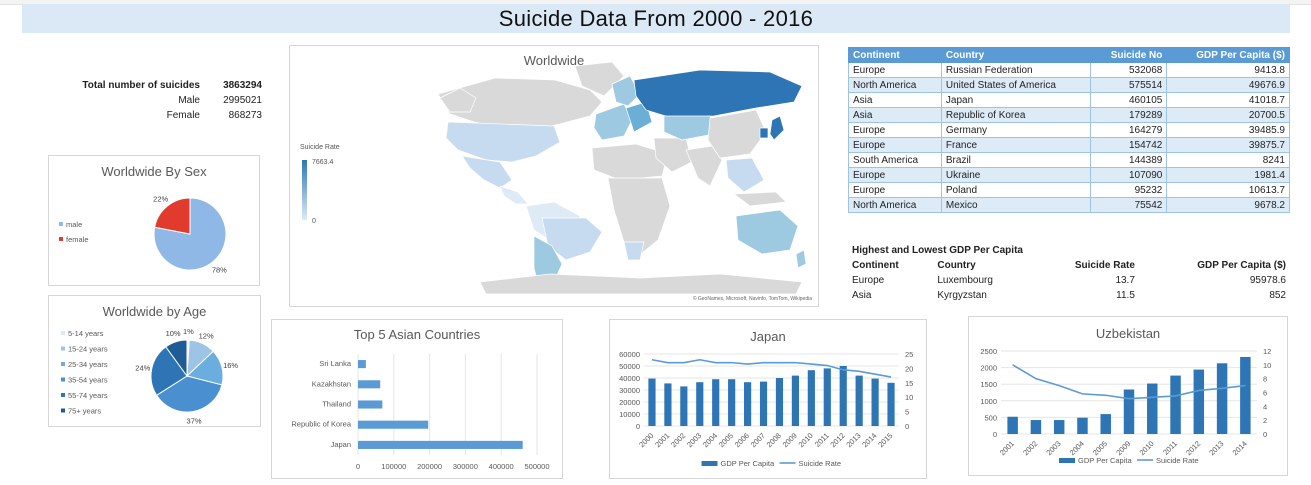 The image size is (1311, 485). Describe the element at coordinates (988, 384) in the screenshot. I see `y-tick-label: 1500` at that location.